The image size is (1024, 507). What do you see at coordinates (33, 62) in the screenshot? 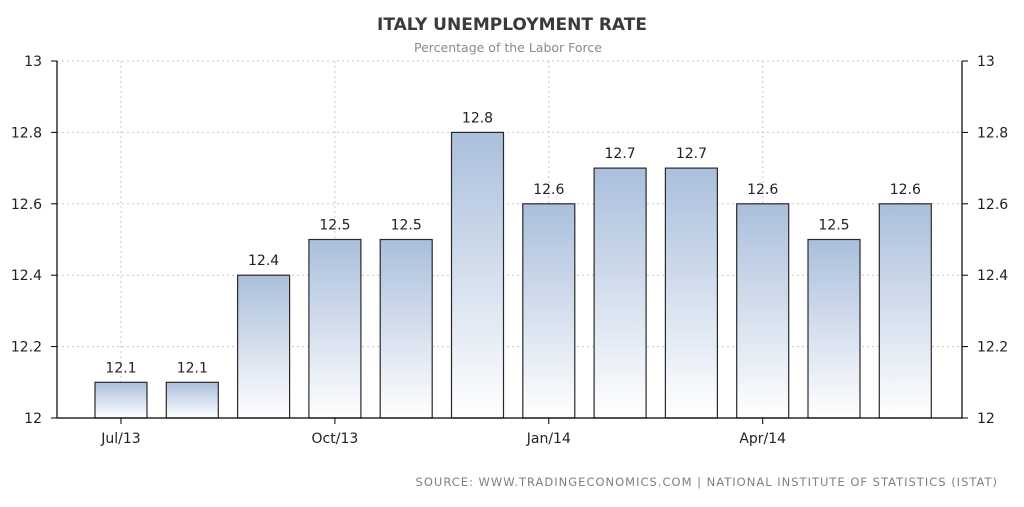
I see `y-tick-label-left: 13` at bounding box center [33, 62].